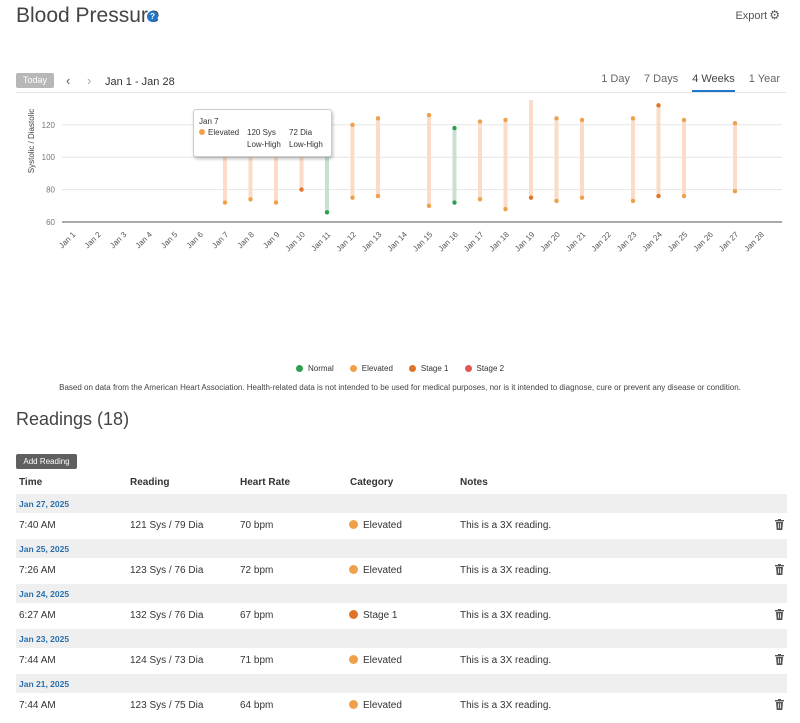 The image size is (800, 723). I want to click on tab-4-weeks: 4 Weeks, so click(713, 82).